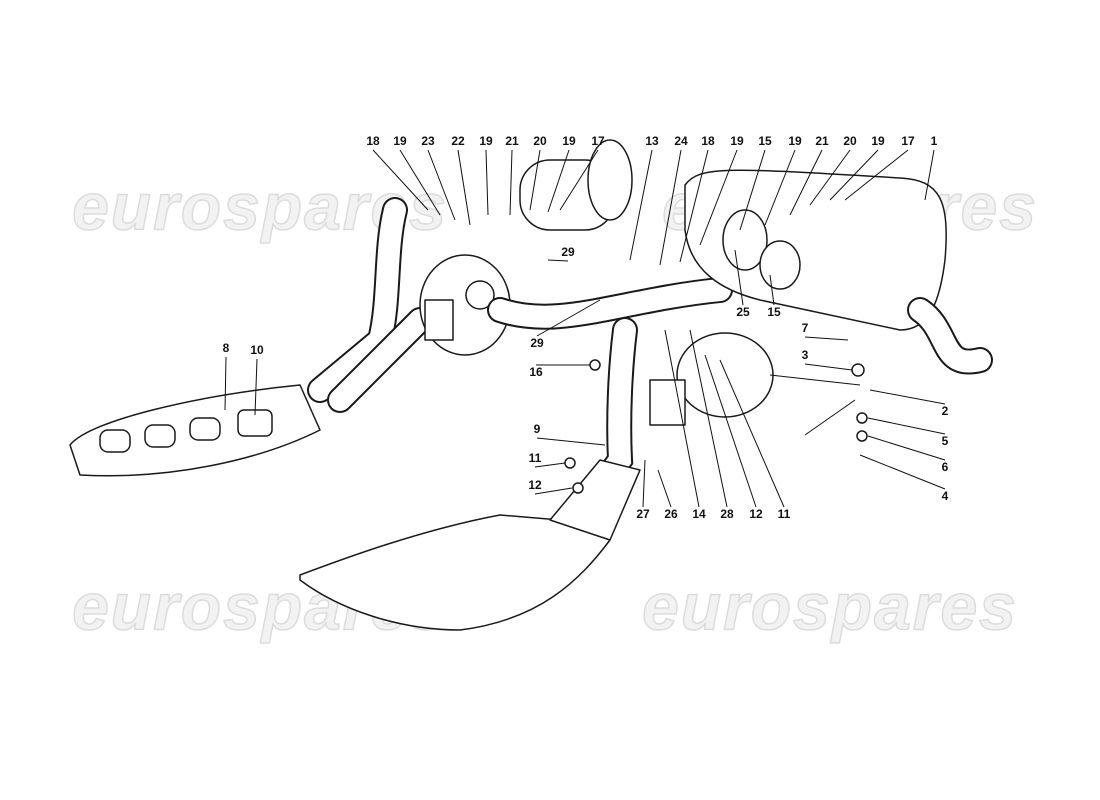 The image size is (1100, 800). What do you see at coordinates (950, 336) in the screenshot?
I see `tailpipe` at bounding box center [950, 336].